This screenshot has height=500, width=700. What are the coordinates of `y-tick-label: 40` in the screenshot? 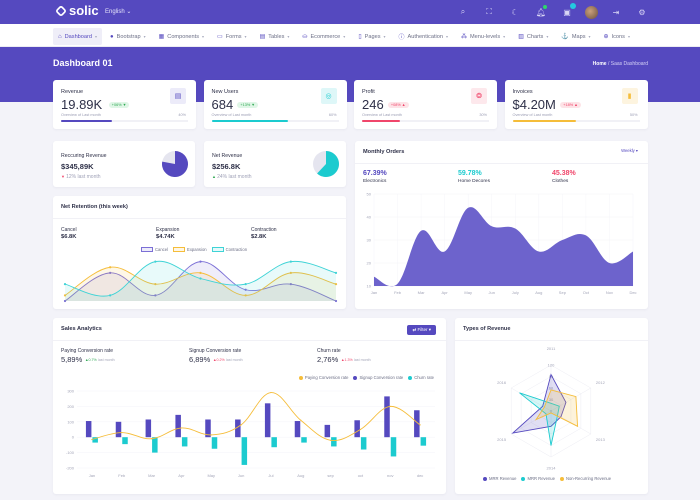 It's located at (369, 217).